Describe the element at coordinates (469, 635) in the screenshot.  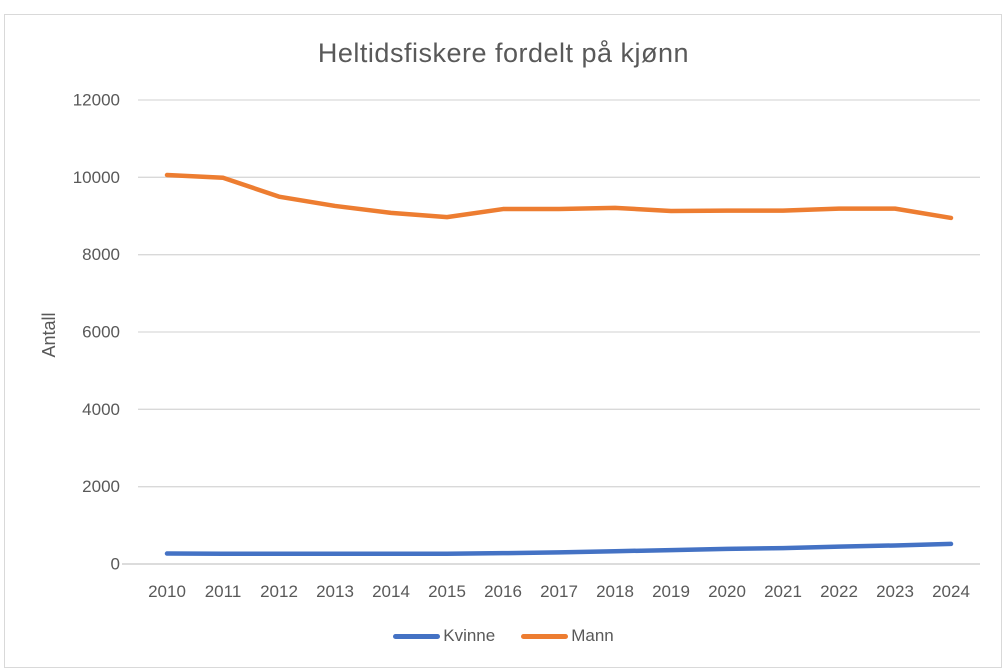
I see `legend-label-kvinne: Kvinne` at that location.